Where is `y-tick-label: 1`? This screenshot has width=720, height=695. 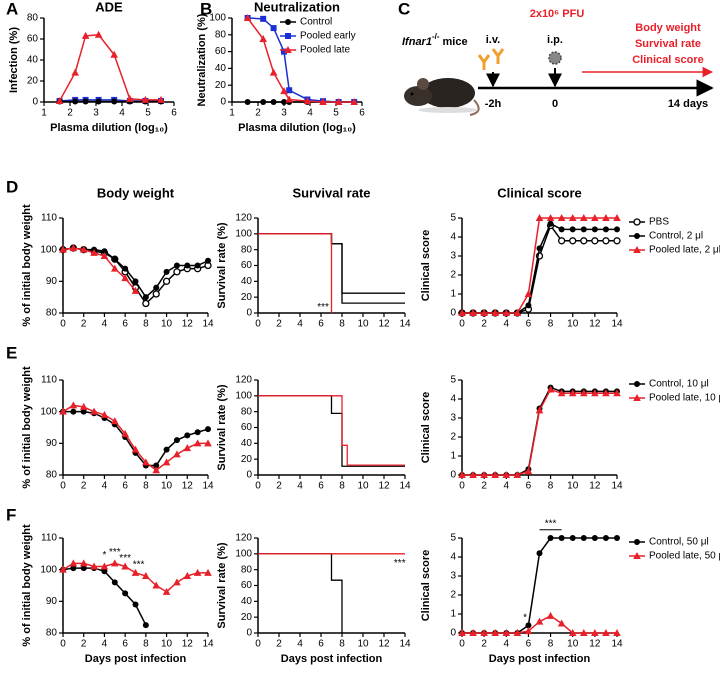 y-tick-label: 1 is located at coordinates (453, 614).